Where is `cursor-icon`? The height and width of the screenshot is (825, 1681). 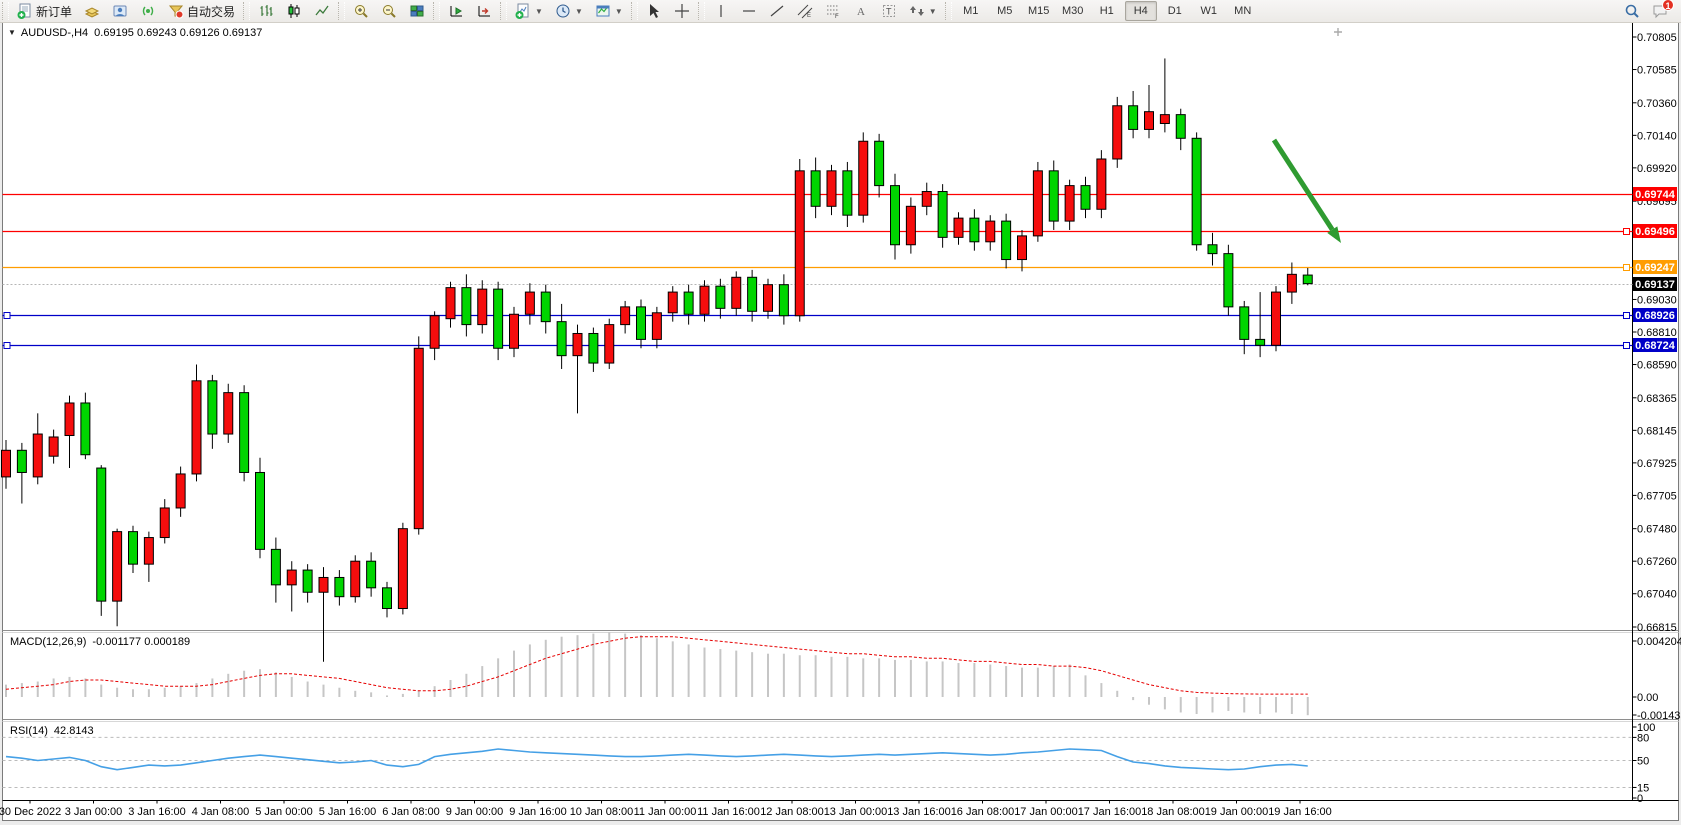
cursor-icon is located at coordinates (654, 11).